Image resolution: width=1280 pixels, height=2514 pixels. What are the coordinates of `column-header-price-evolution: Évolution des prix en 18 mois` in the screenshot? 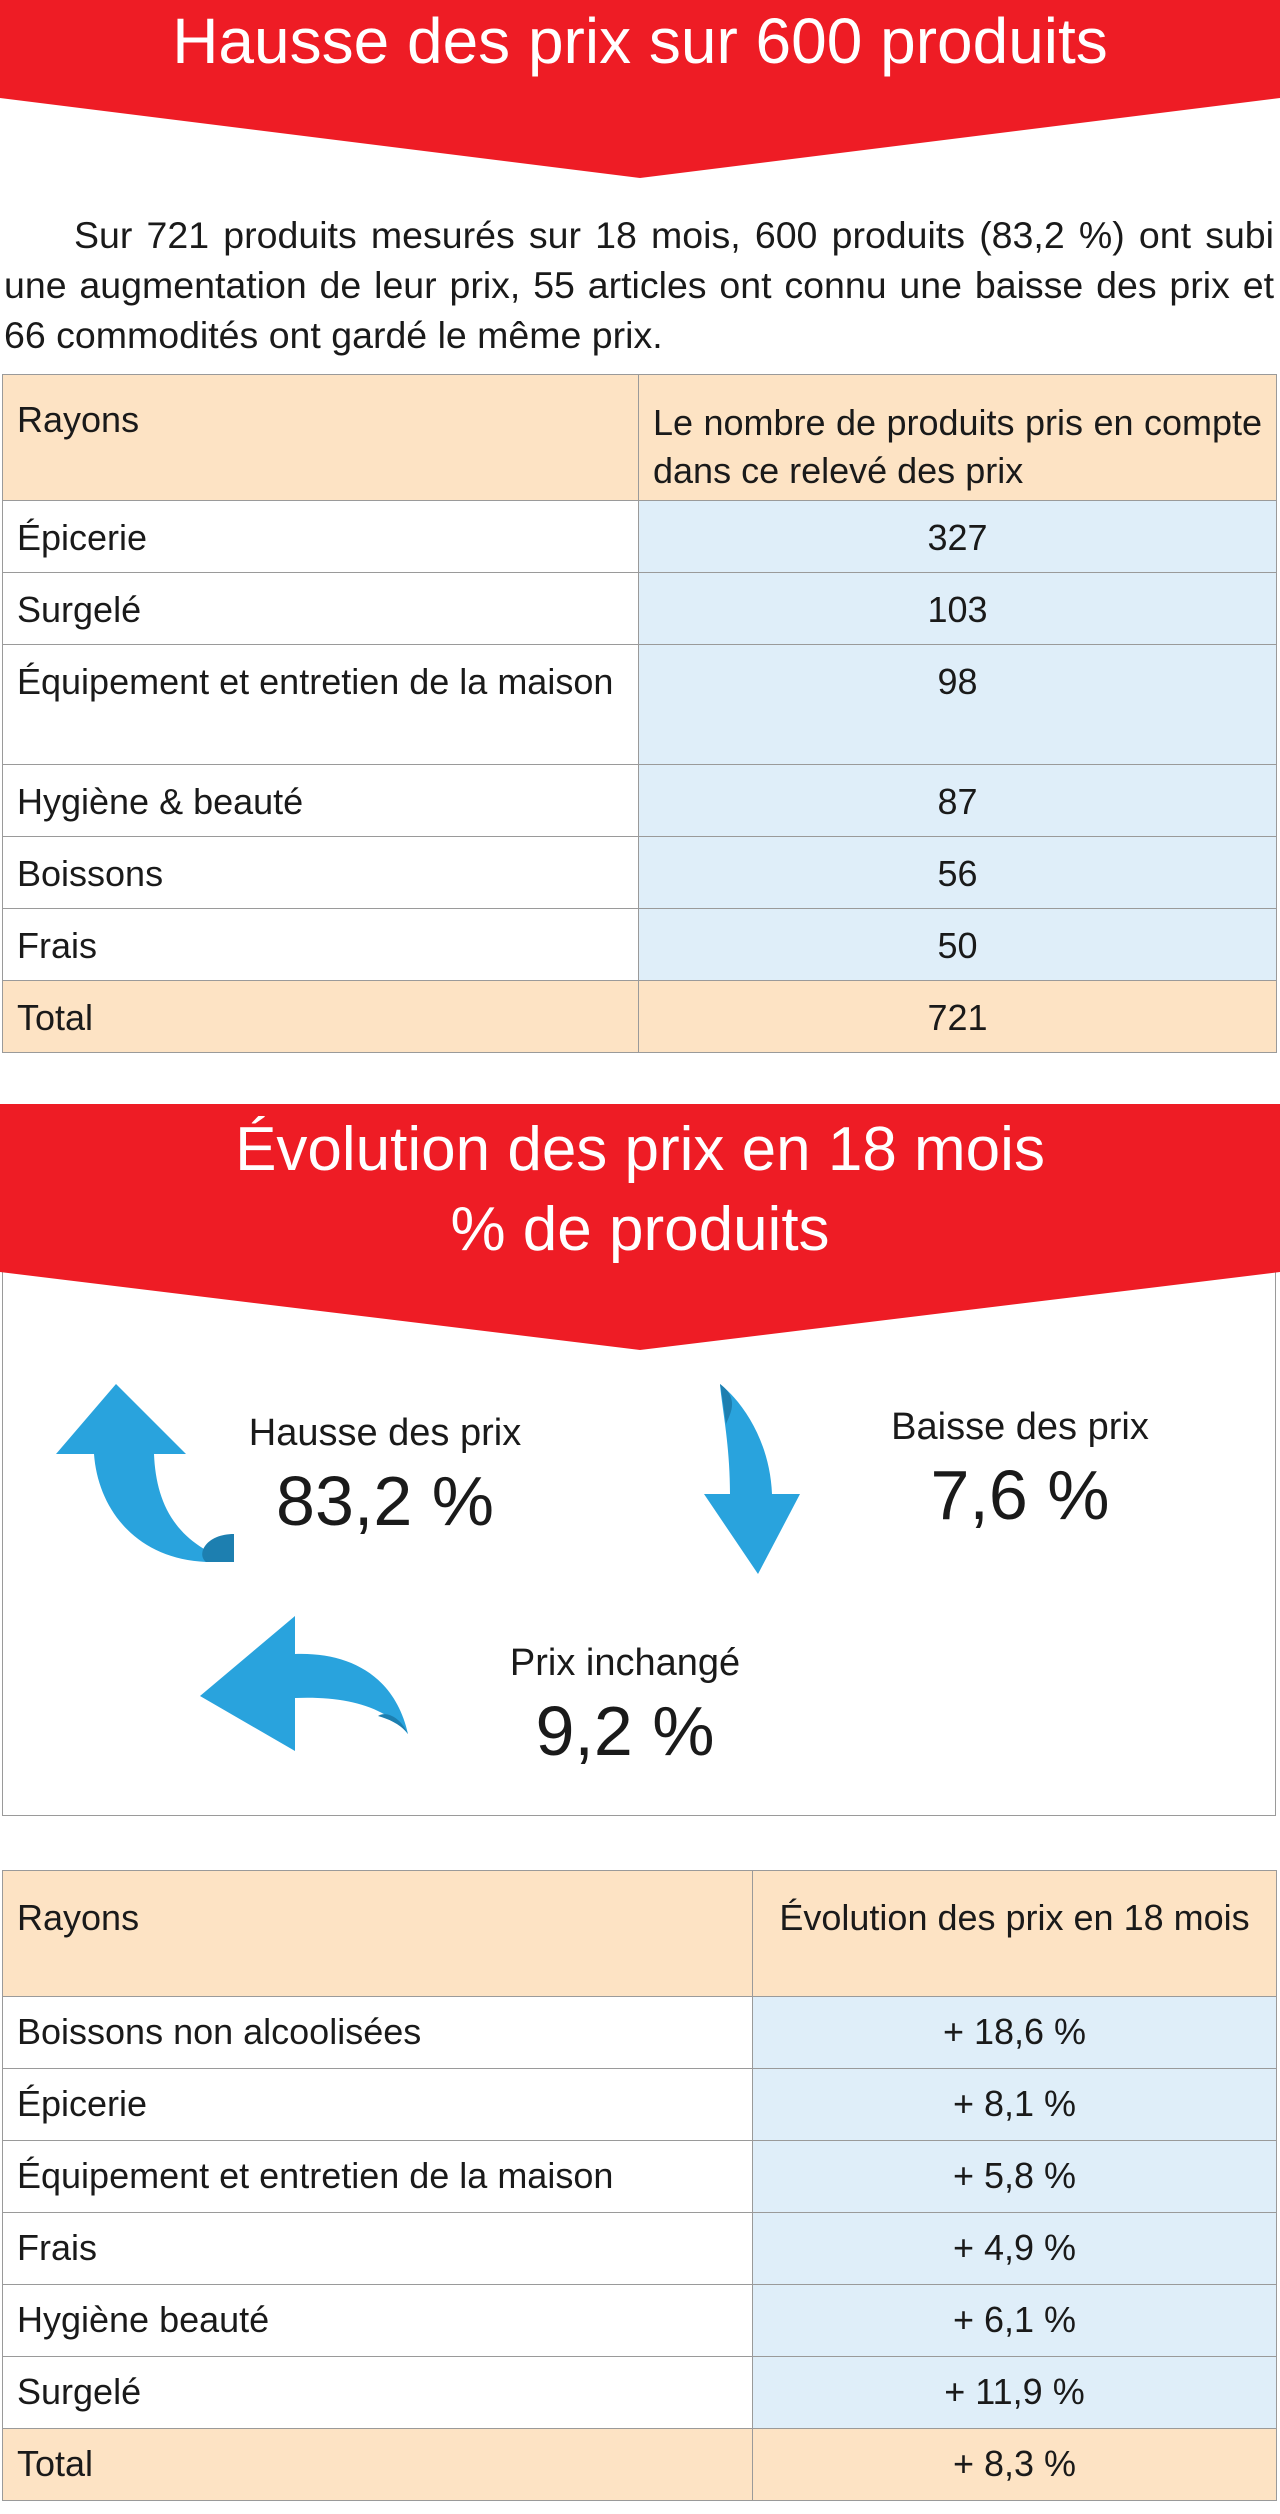 It's located at (1014, 1933).